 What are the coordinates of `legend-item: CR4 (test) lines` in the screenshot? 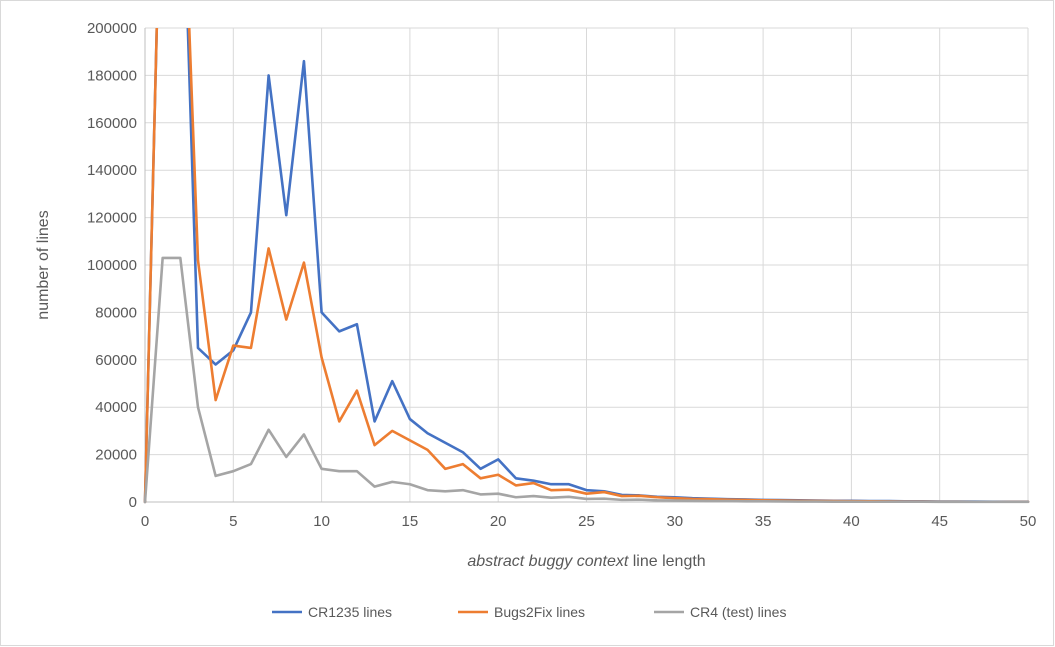 It's located at (720, 612).